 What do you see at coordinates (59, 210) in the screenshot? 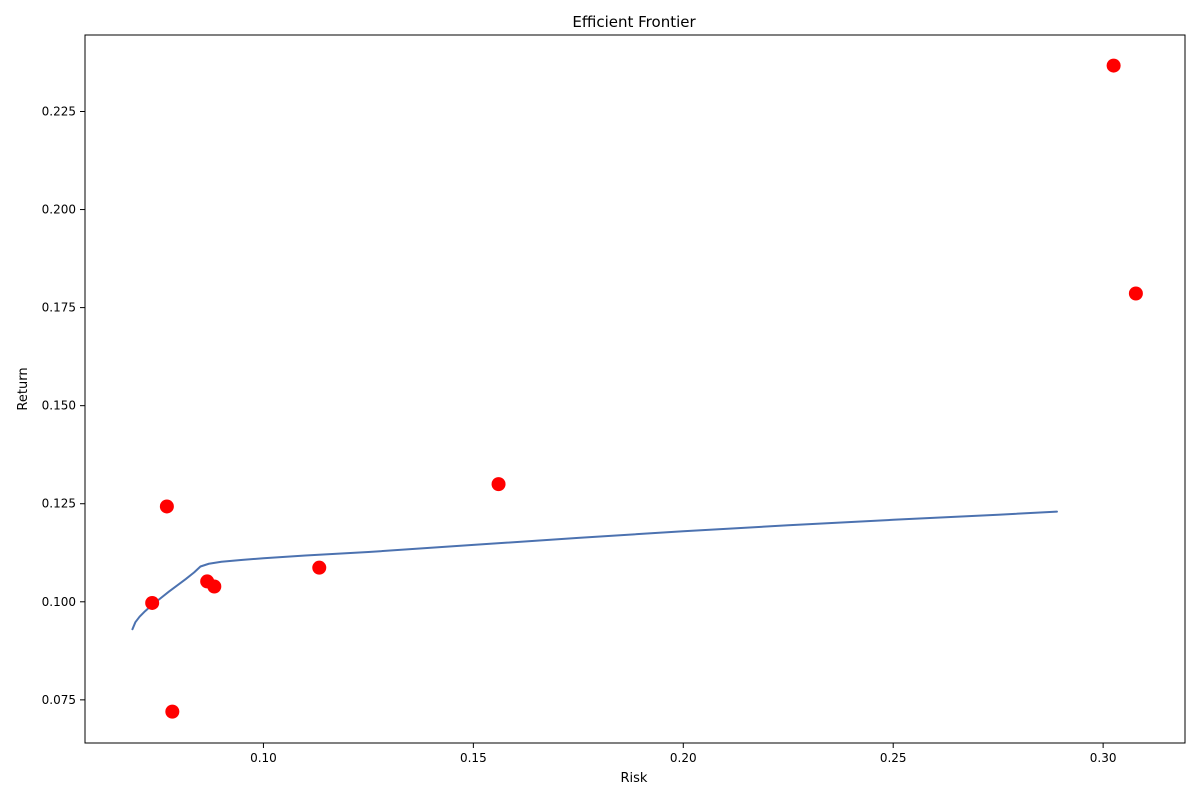
I see `y-tick-label-6: 0.200` at bounding box center [59, 210].